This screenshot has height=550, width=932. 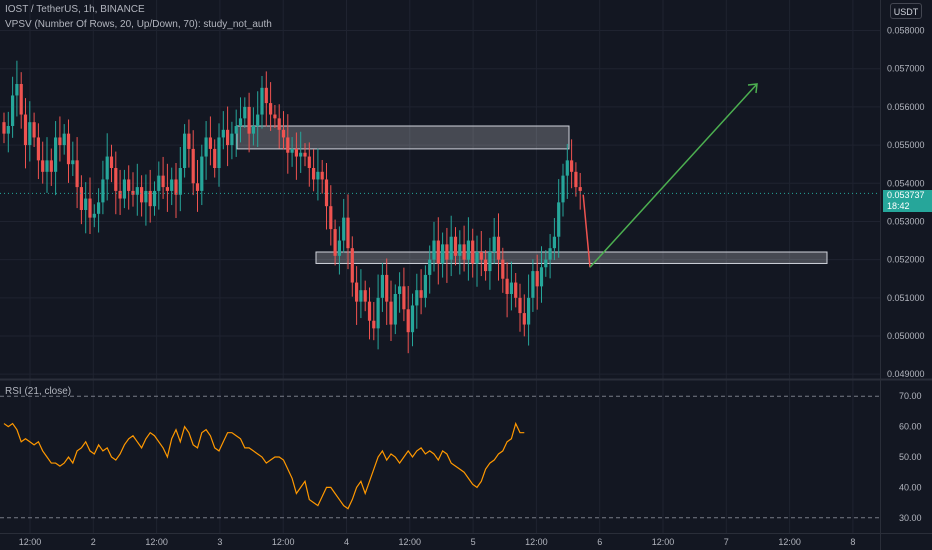 What do you see at coordinates (906, 195) in the screenshot?
I see `last-price-value: 0.053737` at bounding box center [906, 195].